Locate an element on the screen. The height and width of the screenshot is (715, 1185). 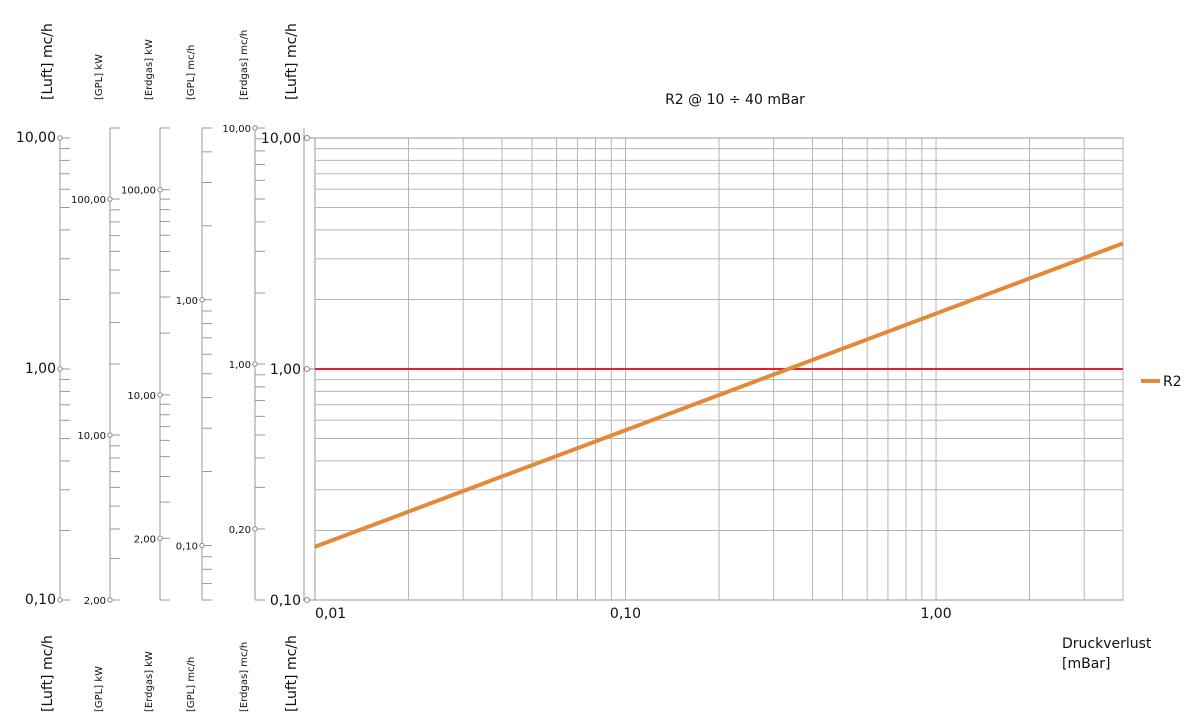
y-axis: 0,10 1,00 10,00 is located at coordinates (288, 370).